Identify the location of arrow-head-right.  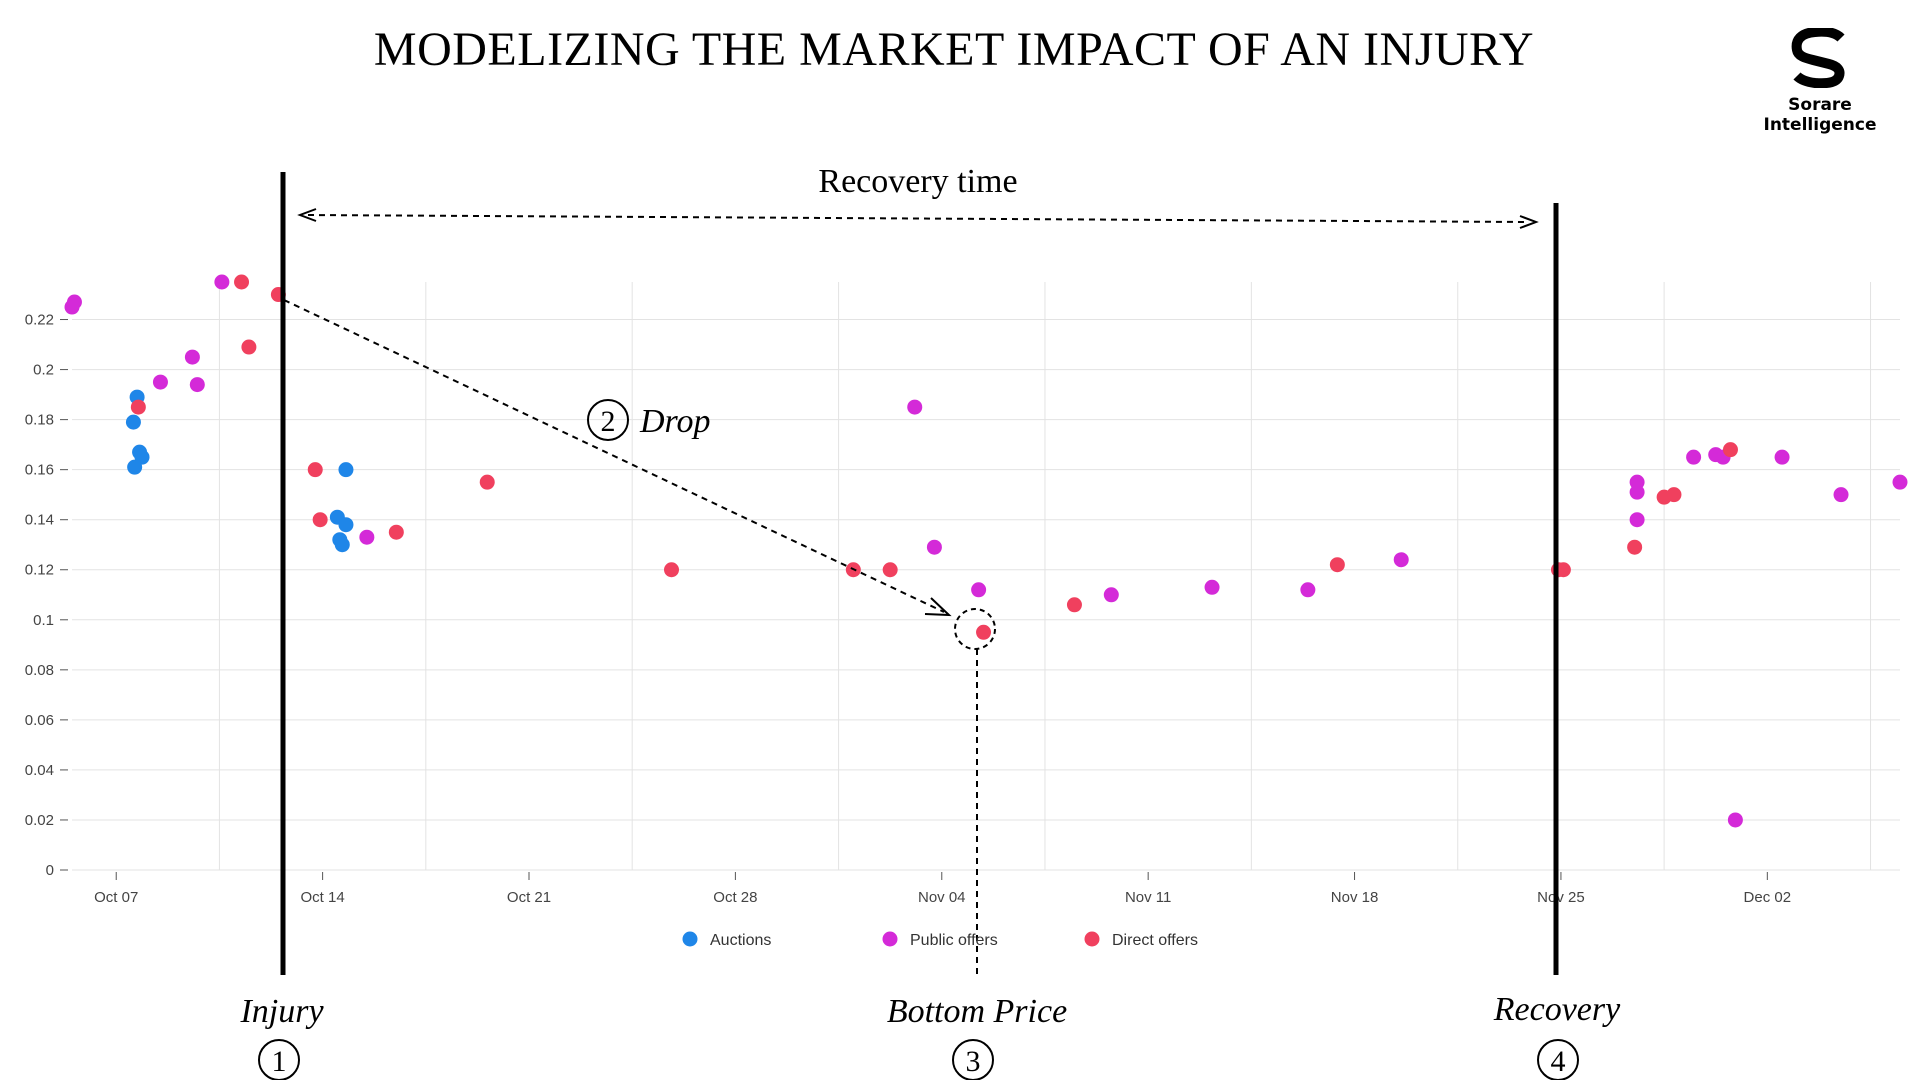
(1529, 222).